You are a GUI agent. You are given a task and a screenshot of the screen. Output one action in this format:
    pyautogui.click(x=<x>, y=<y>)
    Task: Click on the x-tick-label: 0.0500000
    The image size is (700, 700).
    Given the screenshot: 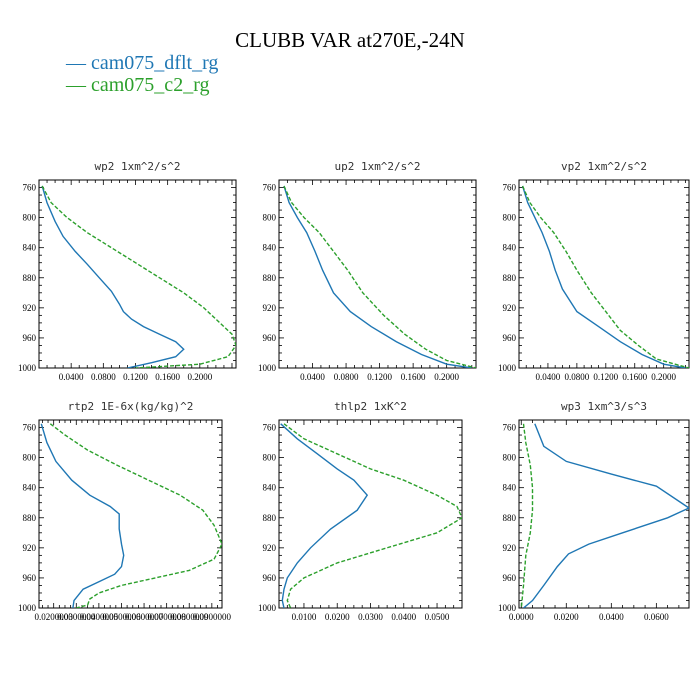 What is the action you would take?
    pyautogui.click(x=121, y=617)
    